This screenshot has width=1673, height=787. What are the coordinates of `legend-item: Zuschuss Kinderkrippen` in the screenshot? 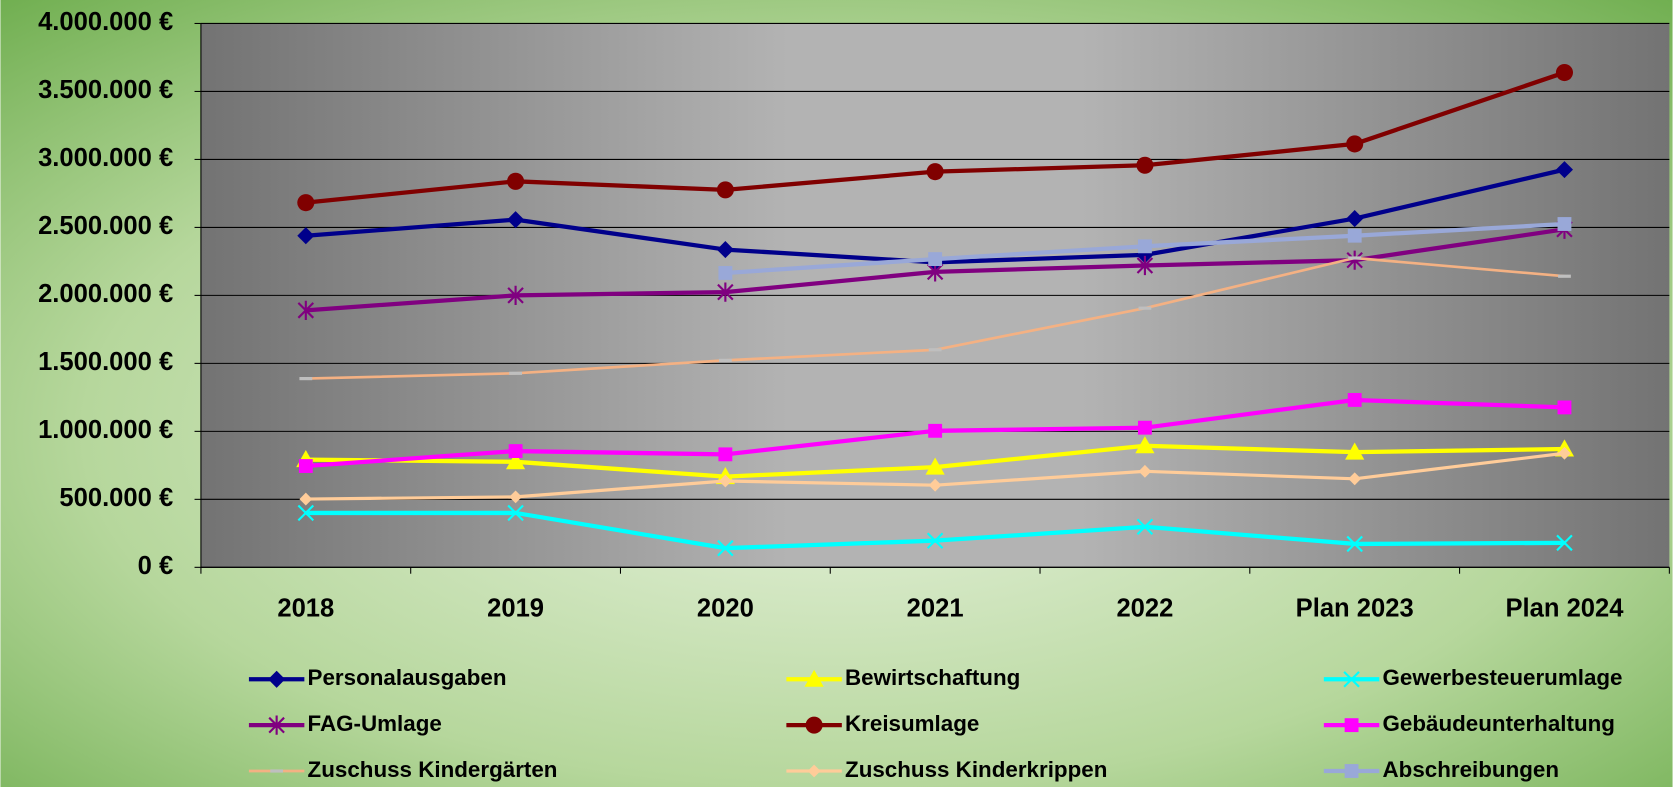 It's located at (946, 769).